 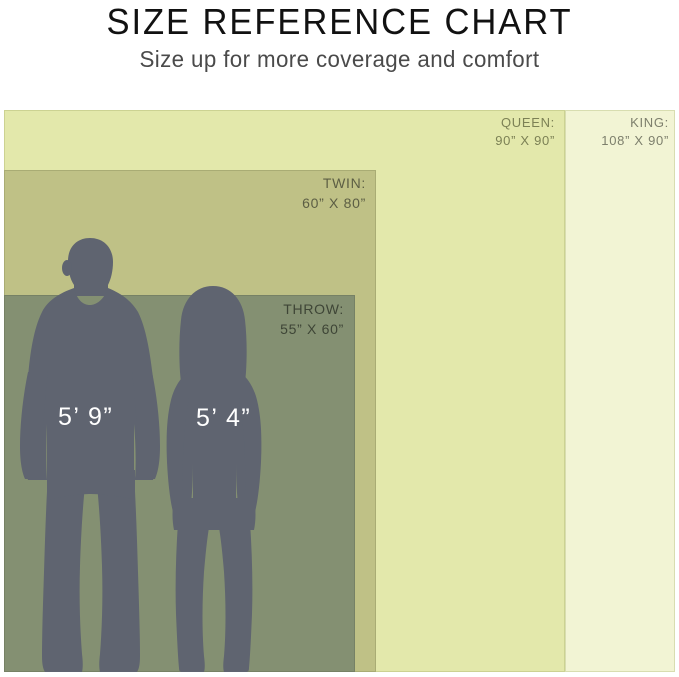 I want to click on size-label-queen-dims: 90” X 90”, so click(x=525, y=141).